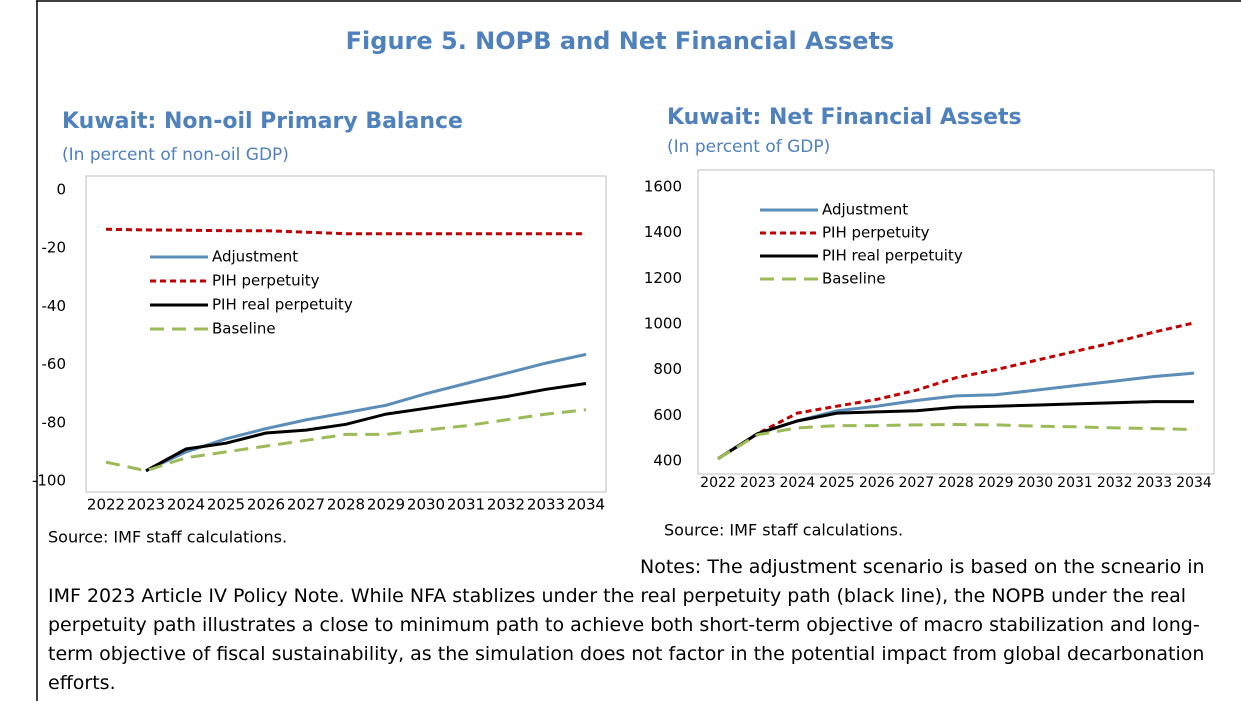 The height and width of the screenshot is (701, 1241). I want to click on y-tick-label: 600, so click(667, 415).